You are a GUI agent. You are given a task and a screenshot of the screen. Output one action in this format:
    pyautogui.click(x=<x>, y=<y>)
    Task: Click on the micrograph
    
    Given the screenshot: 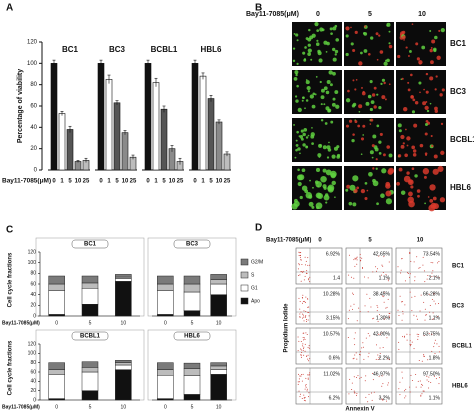 What is the action you would take?
    pyautogui.click(x=421, y=92)
    